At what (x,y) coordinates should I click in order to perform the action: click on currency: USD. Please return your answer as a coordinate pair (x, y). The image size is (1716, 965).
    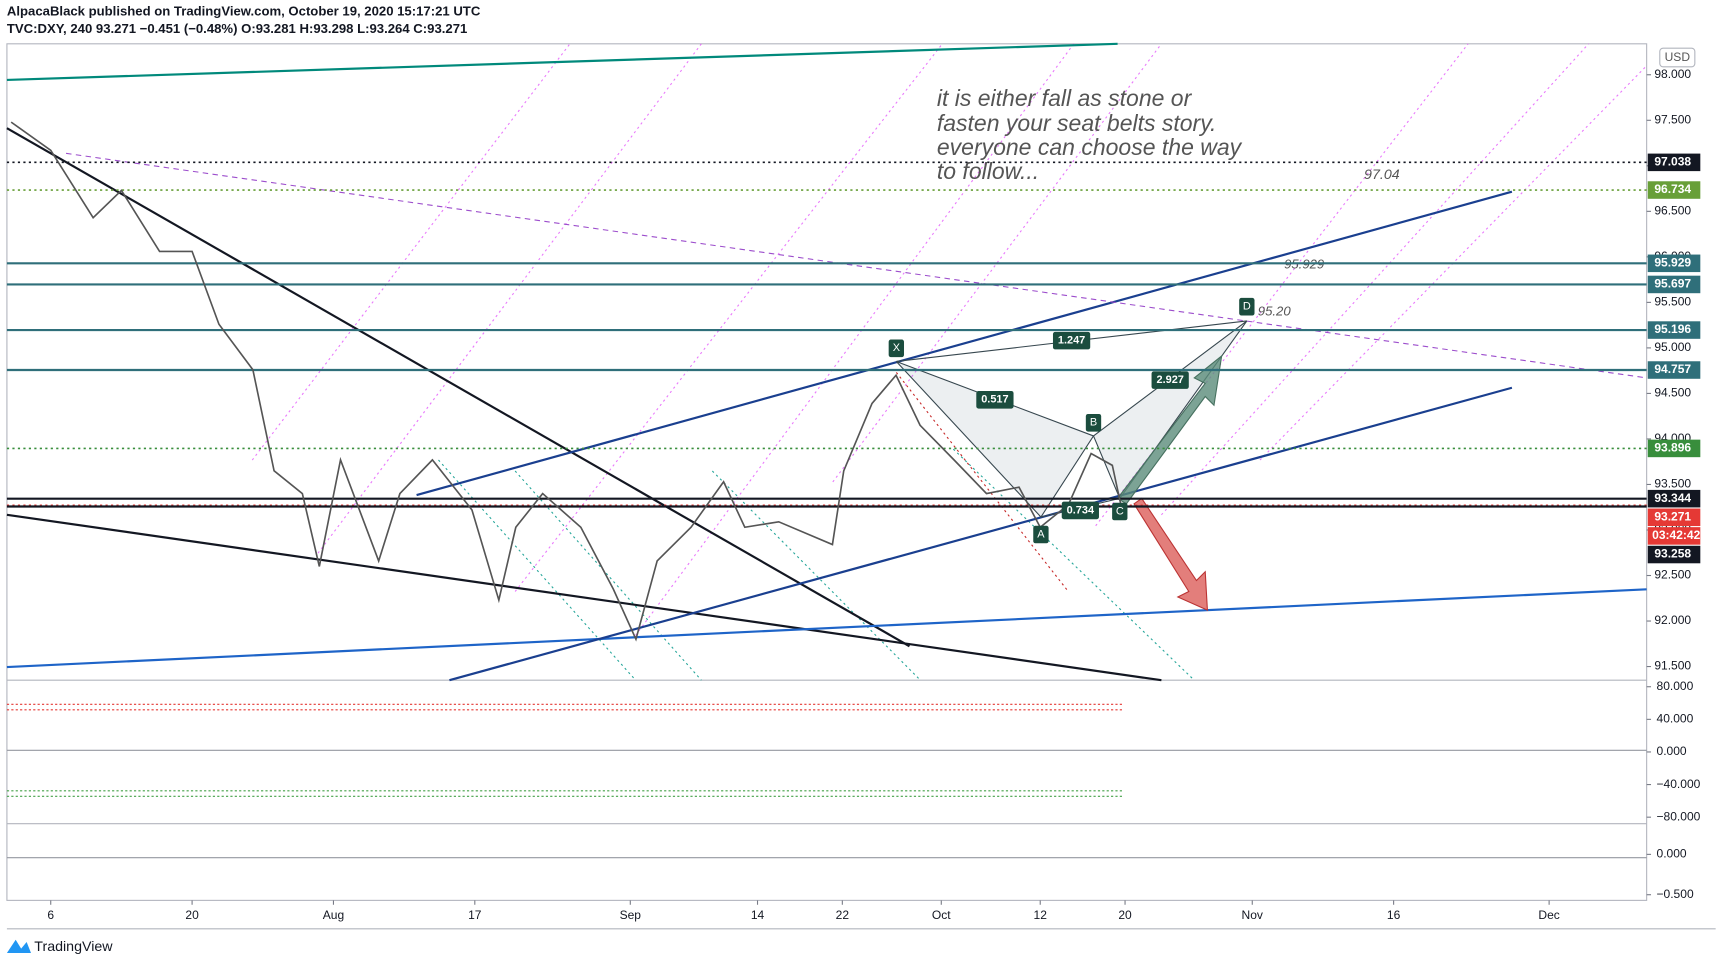
    Looking at the image, I should click on (1678, 57).